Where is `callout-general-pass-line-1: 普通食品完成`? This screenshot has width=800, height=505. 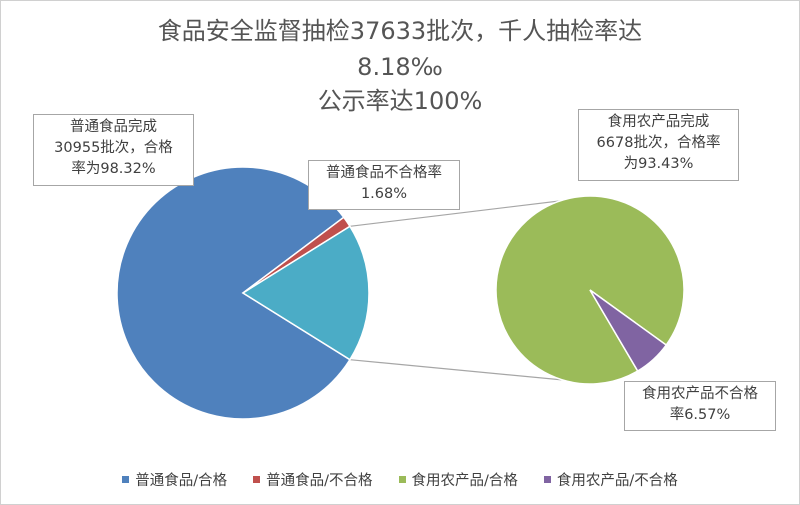 callout-general-pass-line-1: 普通食品完成 is located at coordinates (113, 127).